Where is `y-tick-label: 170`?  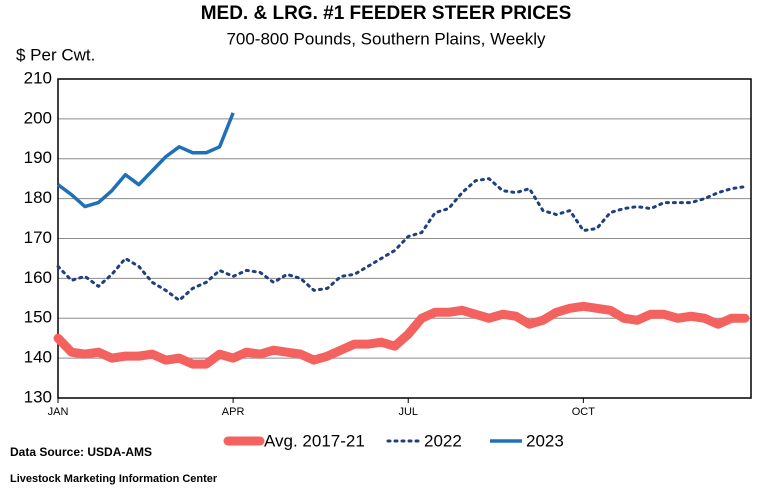
y-tick-label: 170 is located at coordinates (38, 237).